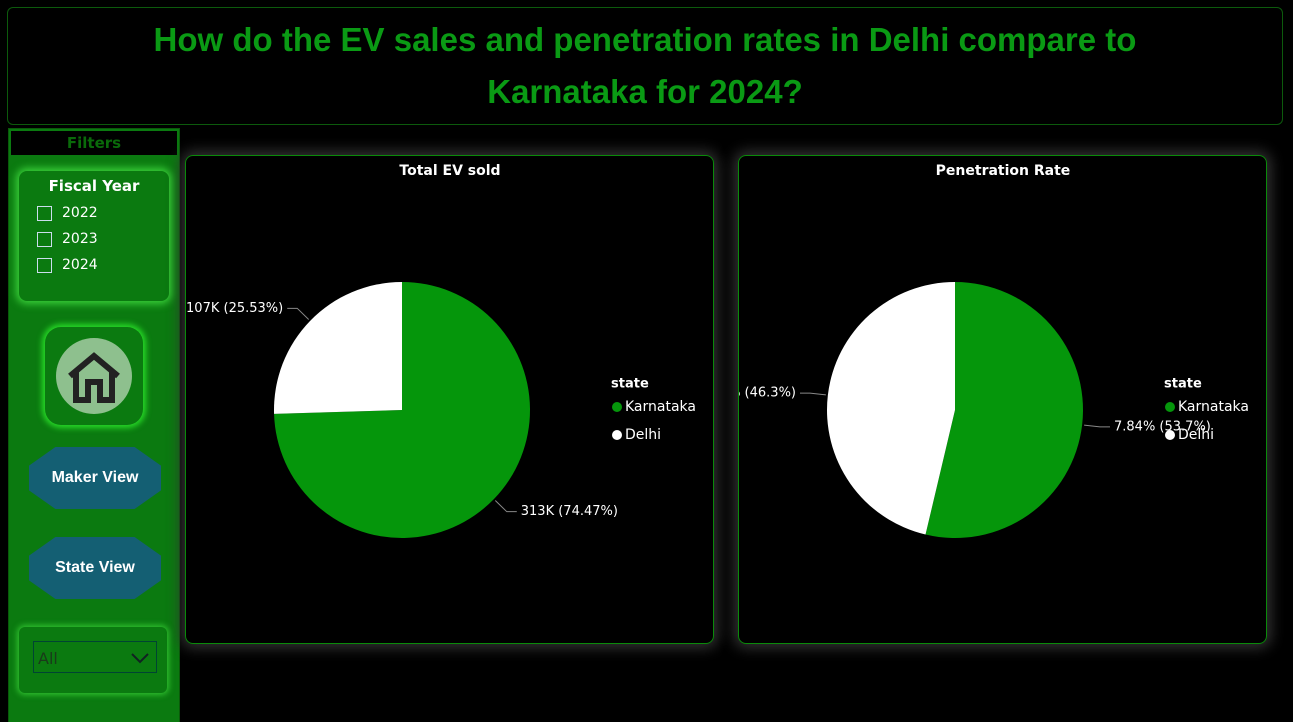 Image resolution: width=1293 pixels, height=722 pixels. Describe the element at coordinates (80, 265) in the screenshot. I see `option-label: 2024` at that location.